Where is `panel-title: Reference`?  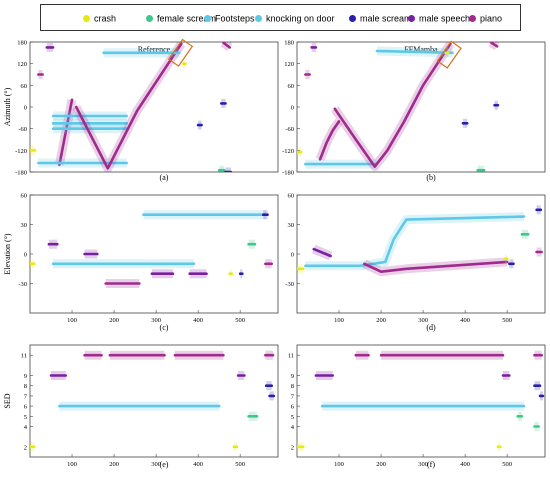 panel-title: Reference is located at coordinates (154, 49).